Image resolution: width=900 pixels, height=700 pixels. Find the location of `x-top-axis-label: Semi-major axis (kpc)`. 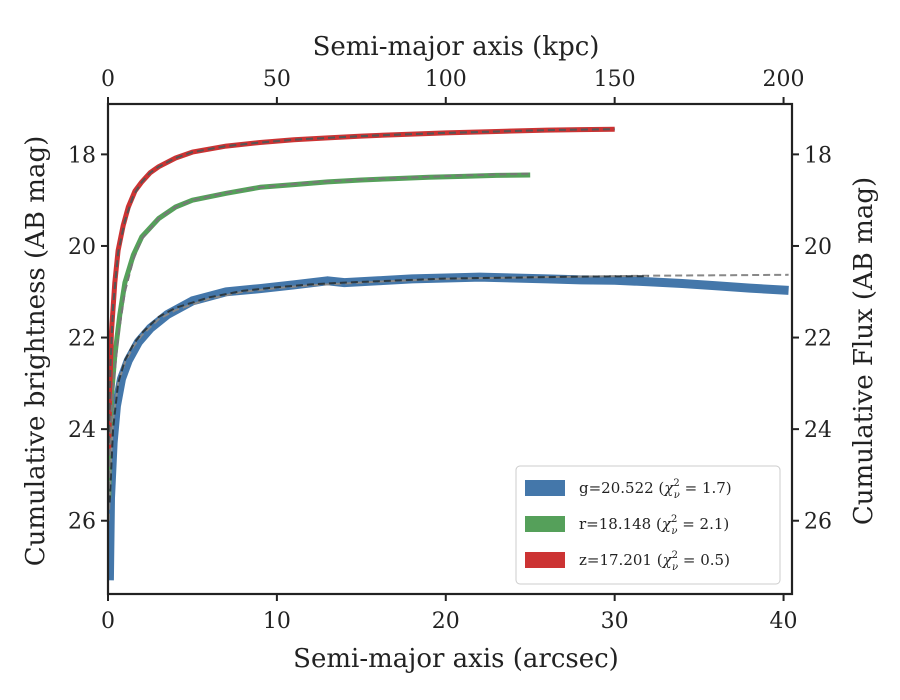

x-top-axis-label: Semi-major axis (kpc) is located at coordinates (456, 47).